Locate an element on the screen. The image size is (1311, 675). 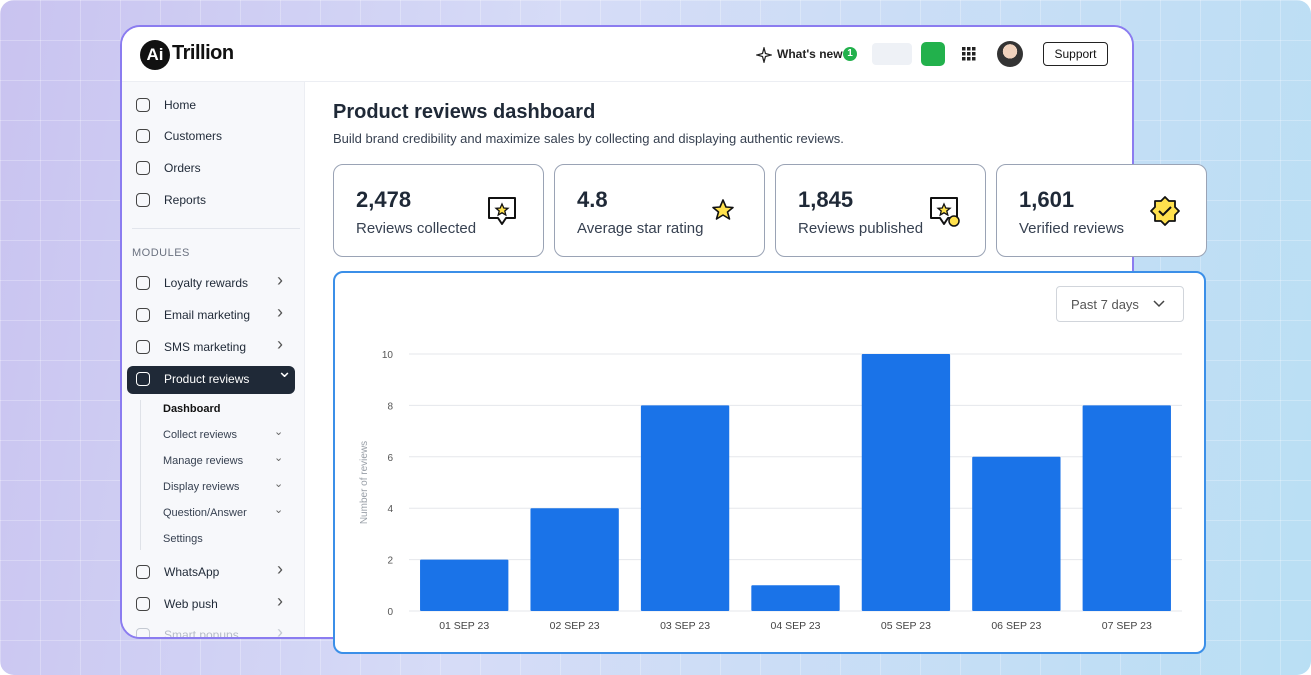
sub-item: Manage reviews is located at coordinates (203, 461).